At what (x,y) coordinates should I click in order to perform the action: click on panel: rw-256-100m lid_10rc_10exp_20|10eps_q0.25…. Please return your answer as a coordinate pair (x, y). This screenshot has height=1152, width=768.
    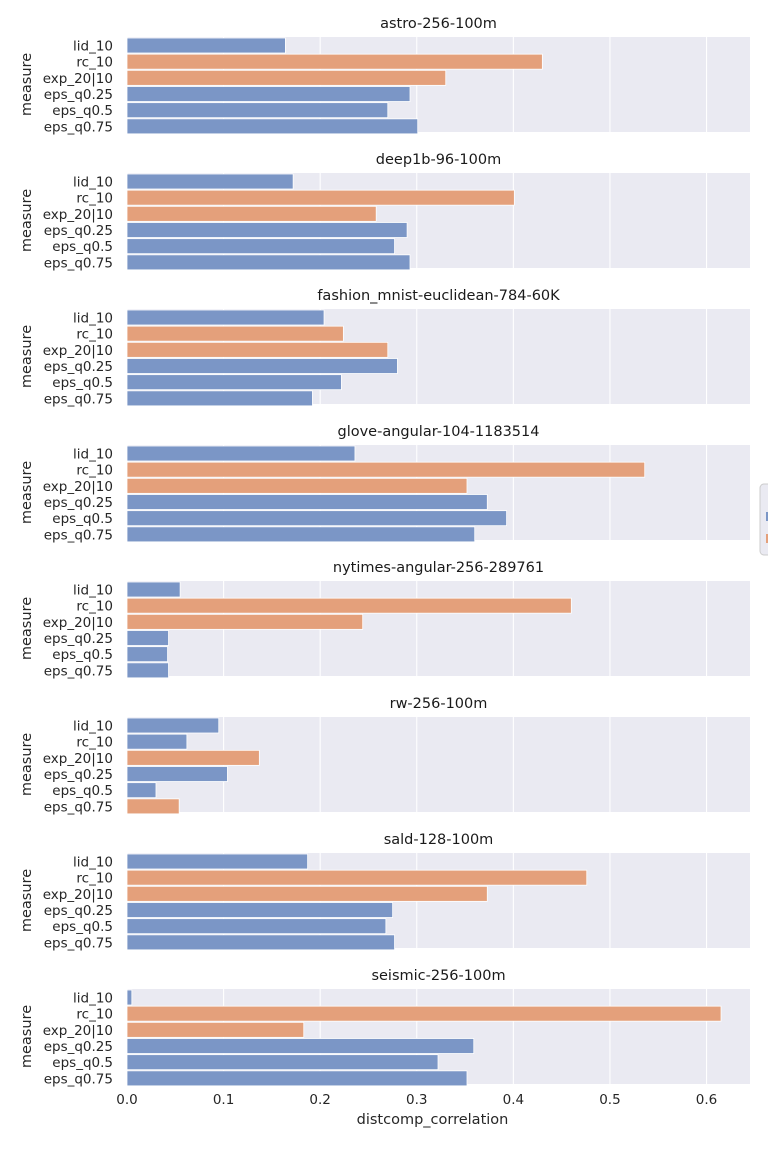
    Looking at the image, I should click on (384, 755).